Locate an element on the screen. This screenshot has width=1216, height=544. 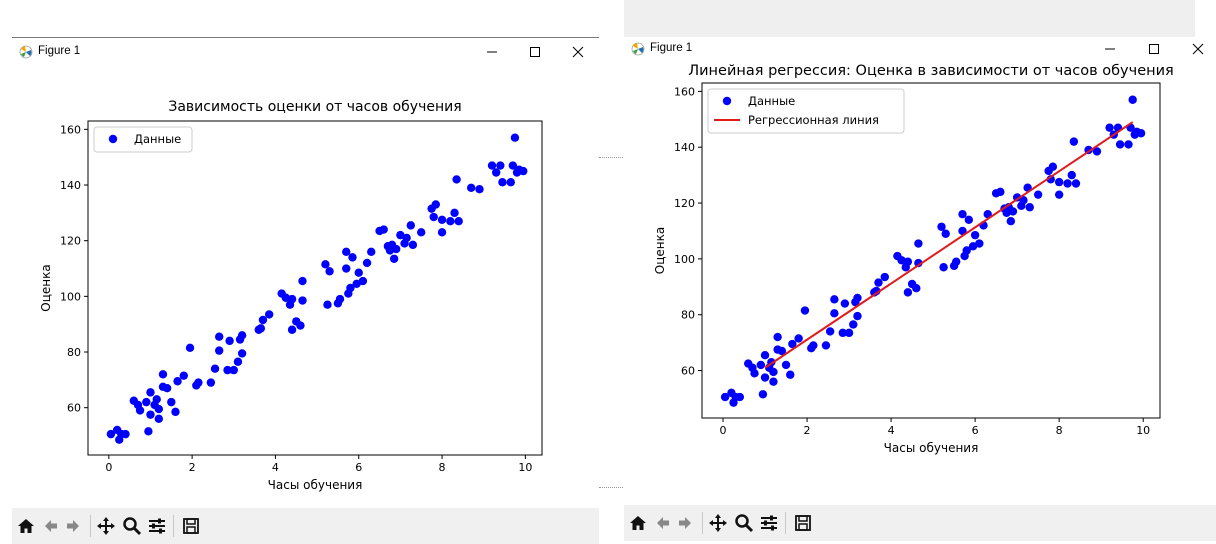
navigation-toolbar is located at coordinates (305, 526).